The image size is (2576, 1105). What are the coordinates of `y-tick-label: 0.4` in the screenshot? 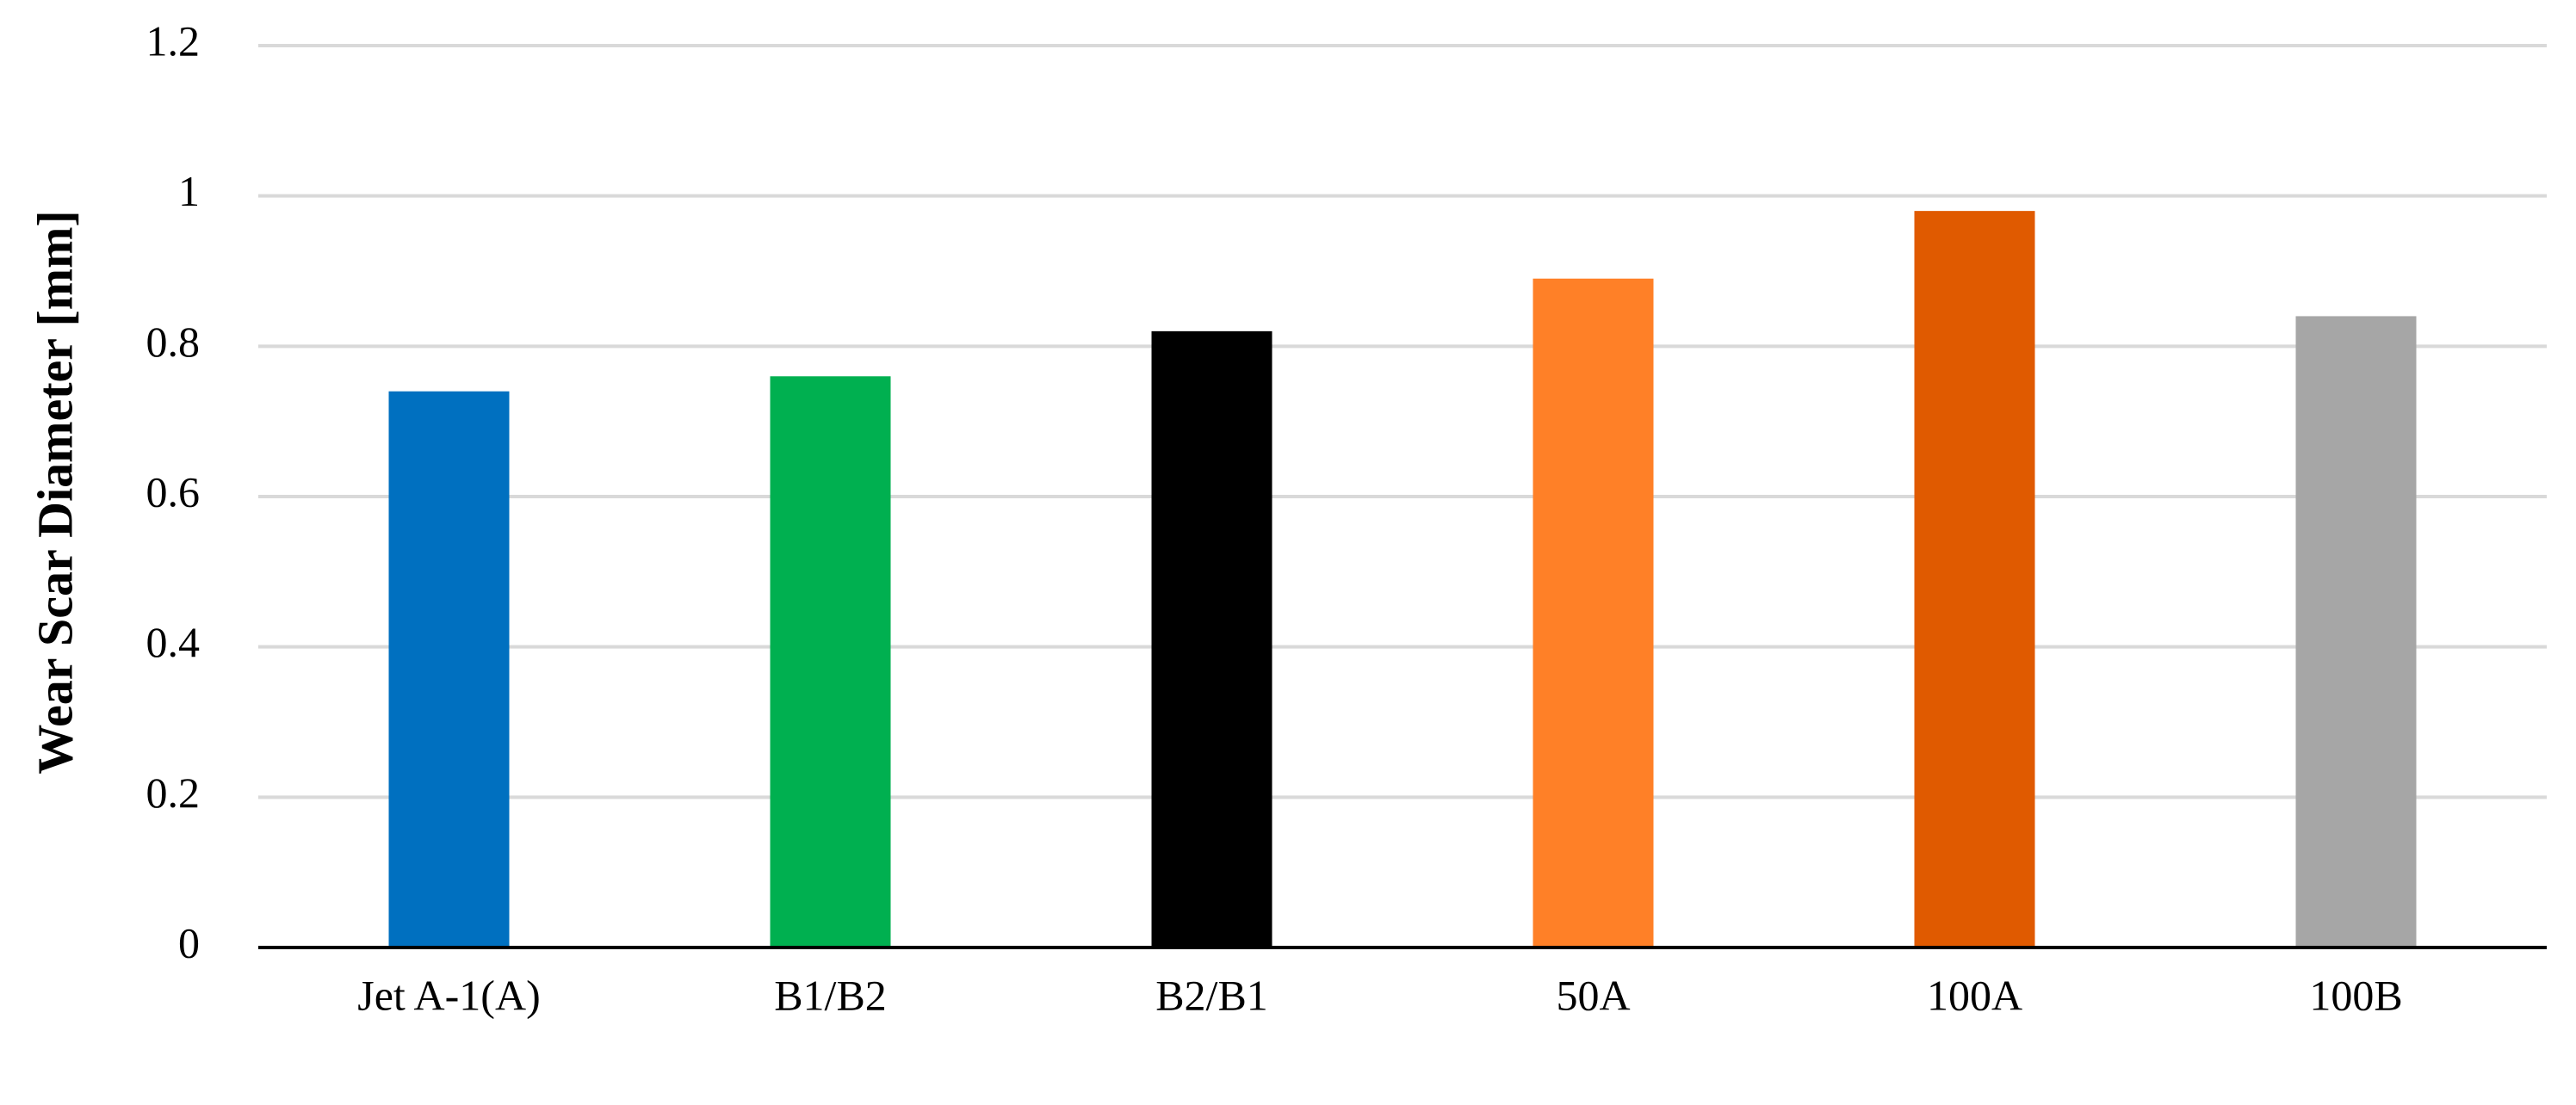 It's located at (174, 642).